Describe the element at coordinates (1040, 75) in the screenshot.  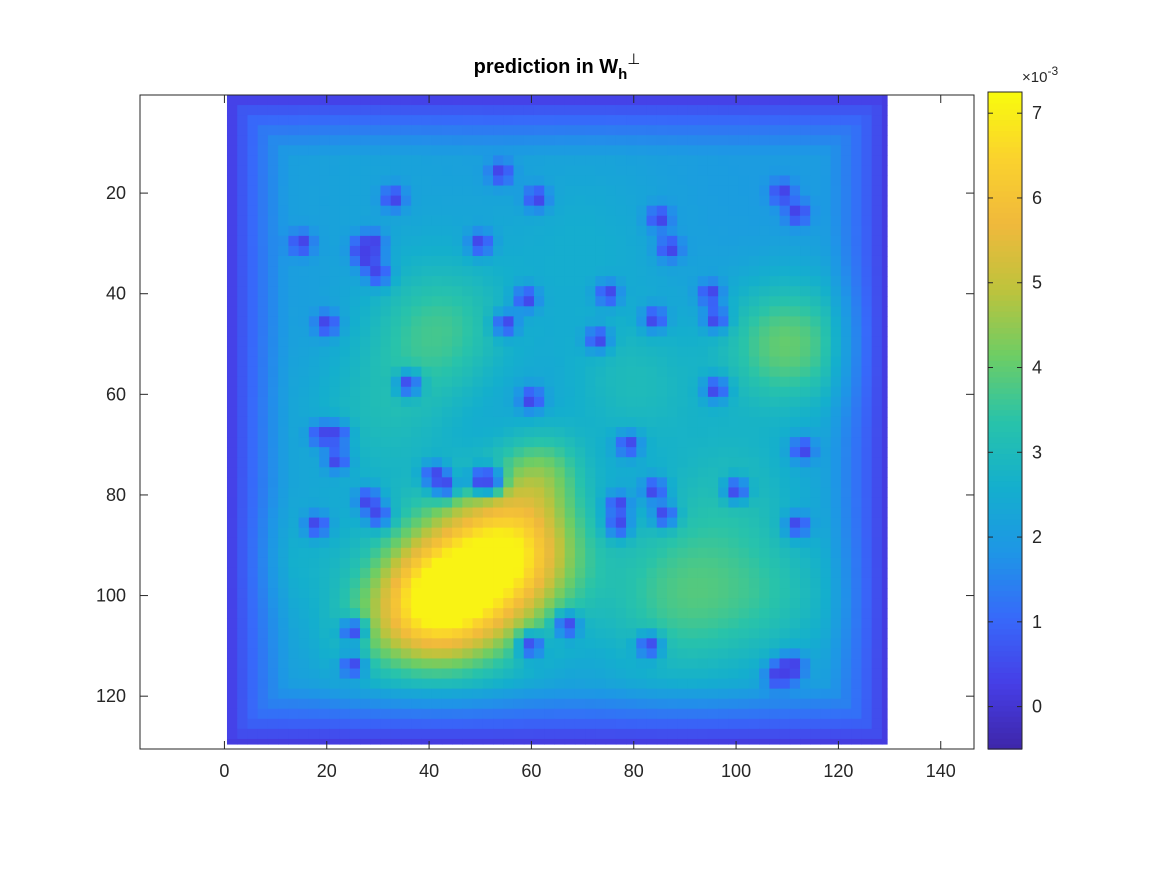
I see `colorbar-exponent: ×10⁻³` at that location.